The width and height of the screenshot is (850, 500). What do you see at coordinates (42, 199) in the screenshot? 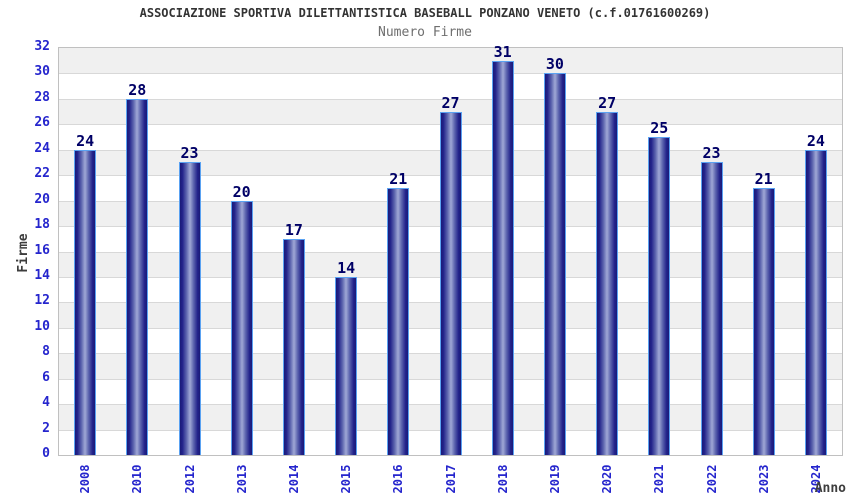
I see `y-tick-label: 20` at bounding box center [42, 199].